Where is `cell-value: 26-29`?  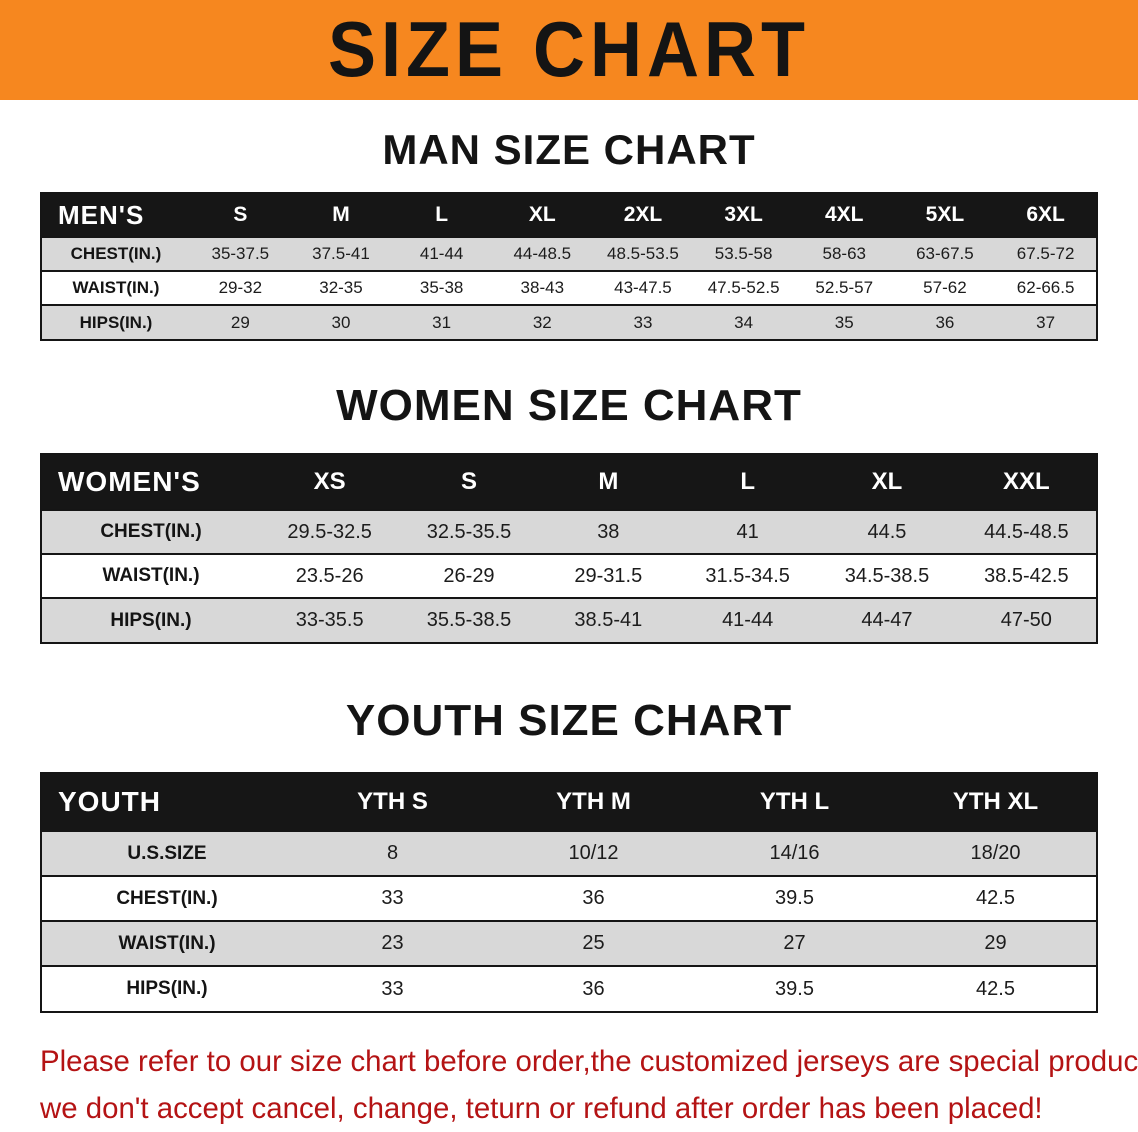
cell-value: 26-29 is located at coordinates (469, 575).